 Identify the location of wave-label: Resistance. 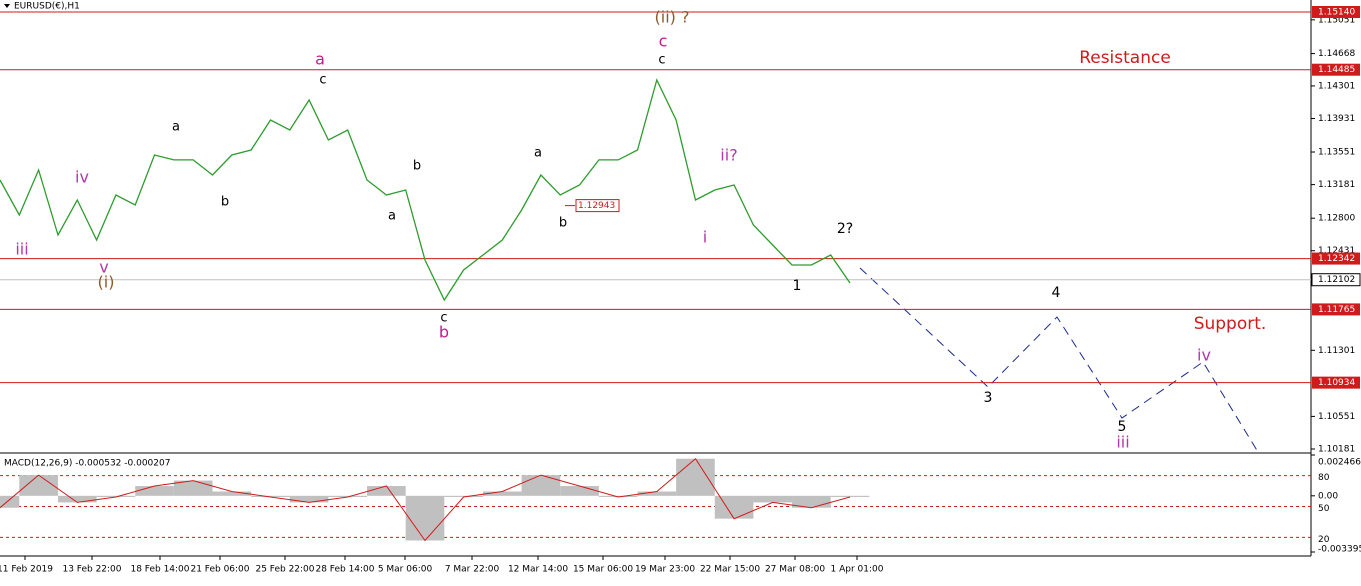
(1125, 58).